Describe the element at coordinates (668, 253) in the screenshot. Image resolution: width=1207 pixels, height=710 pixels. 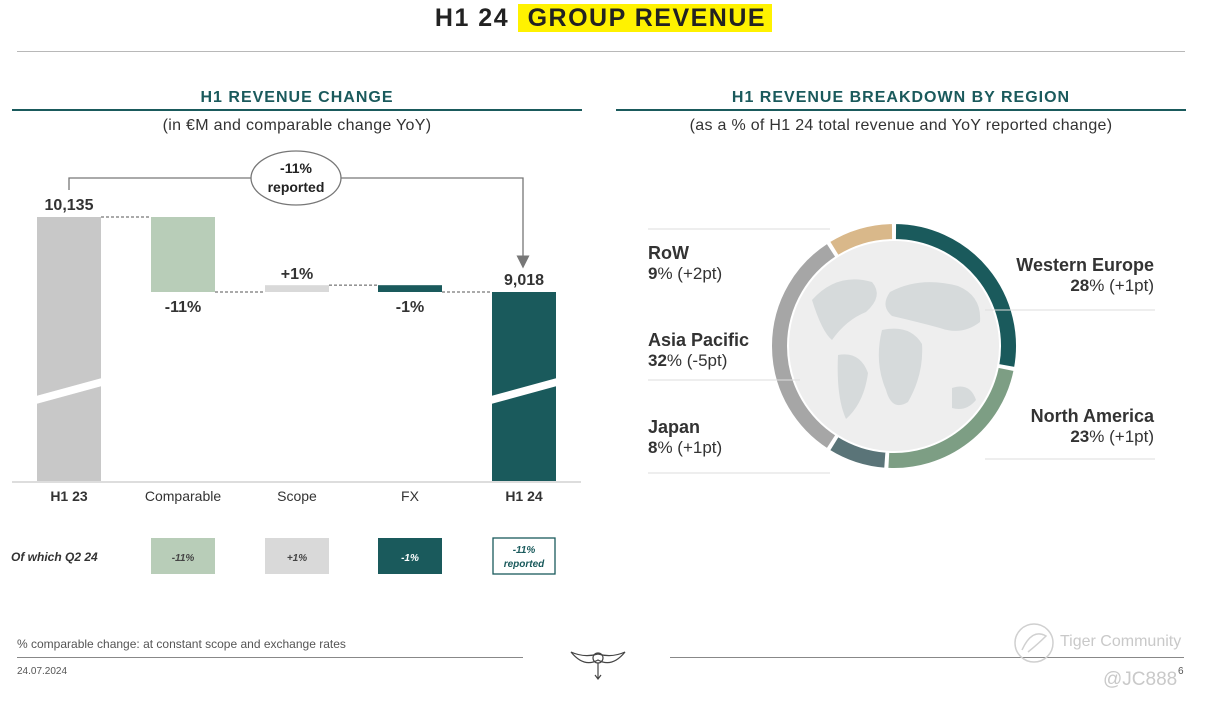
I see `region-name: RoW` at that location.